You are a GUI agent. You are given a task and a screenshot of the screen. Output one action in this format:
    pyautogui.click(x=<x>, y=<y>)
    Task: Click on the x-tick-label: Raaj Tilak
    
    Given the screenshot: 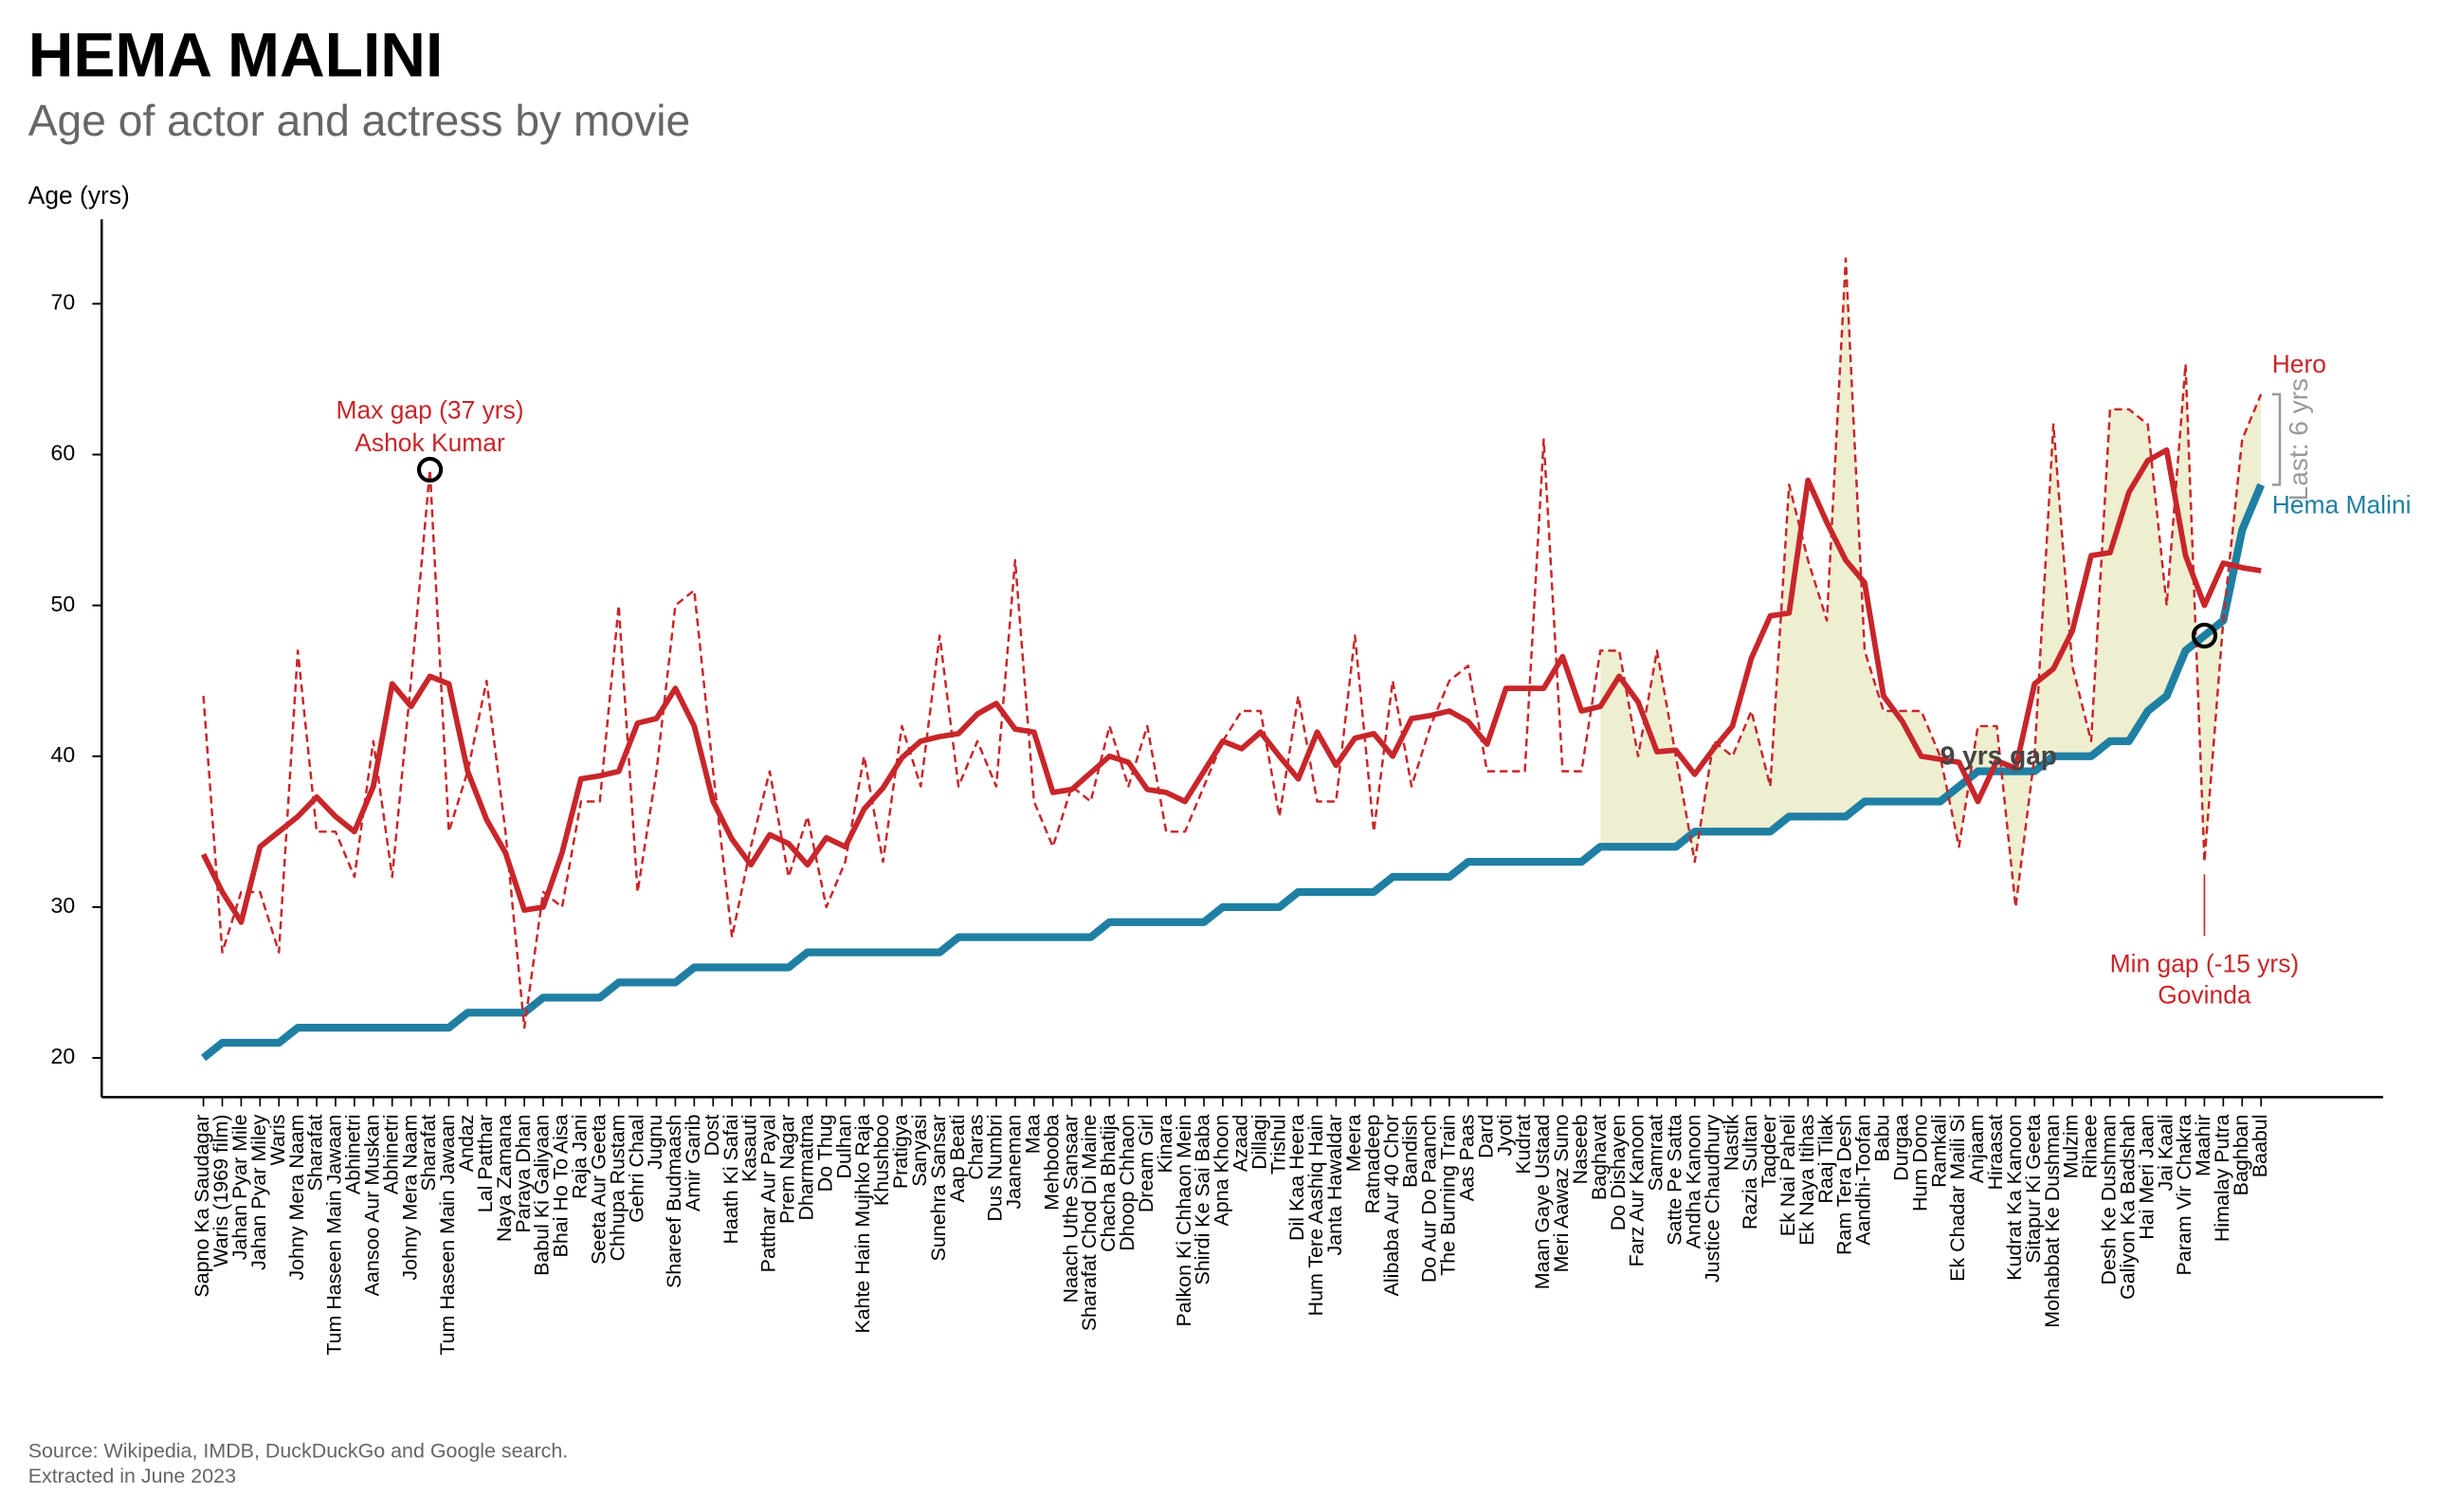 What is the action you would take?
    pyautogui.click(x=1825, y=1159)
    